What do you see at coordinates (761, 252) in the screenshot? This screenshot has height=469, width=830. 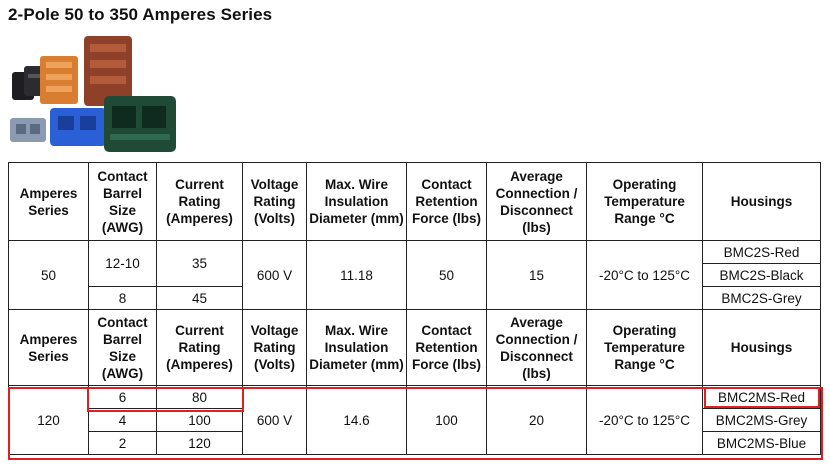 I see `housing-cell: BMC2S-Red` at bounding box center [761, 252].